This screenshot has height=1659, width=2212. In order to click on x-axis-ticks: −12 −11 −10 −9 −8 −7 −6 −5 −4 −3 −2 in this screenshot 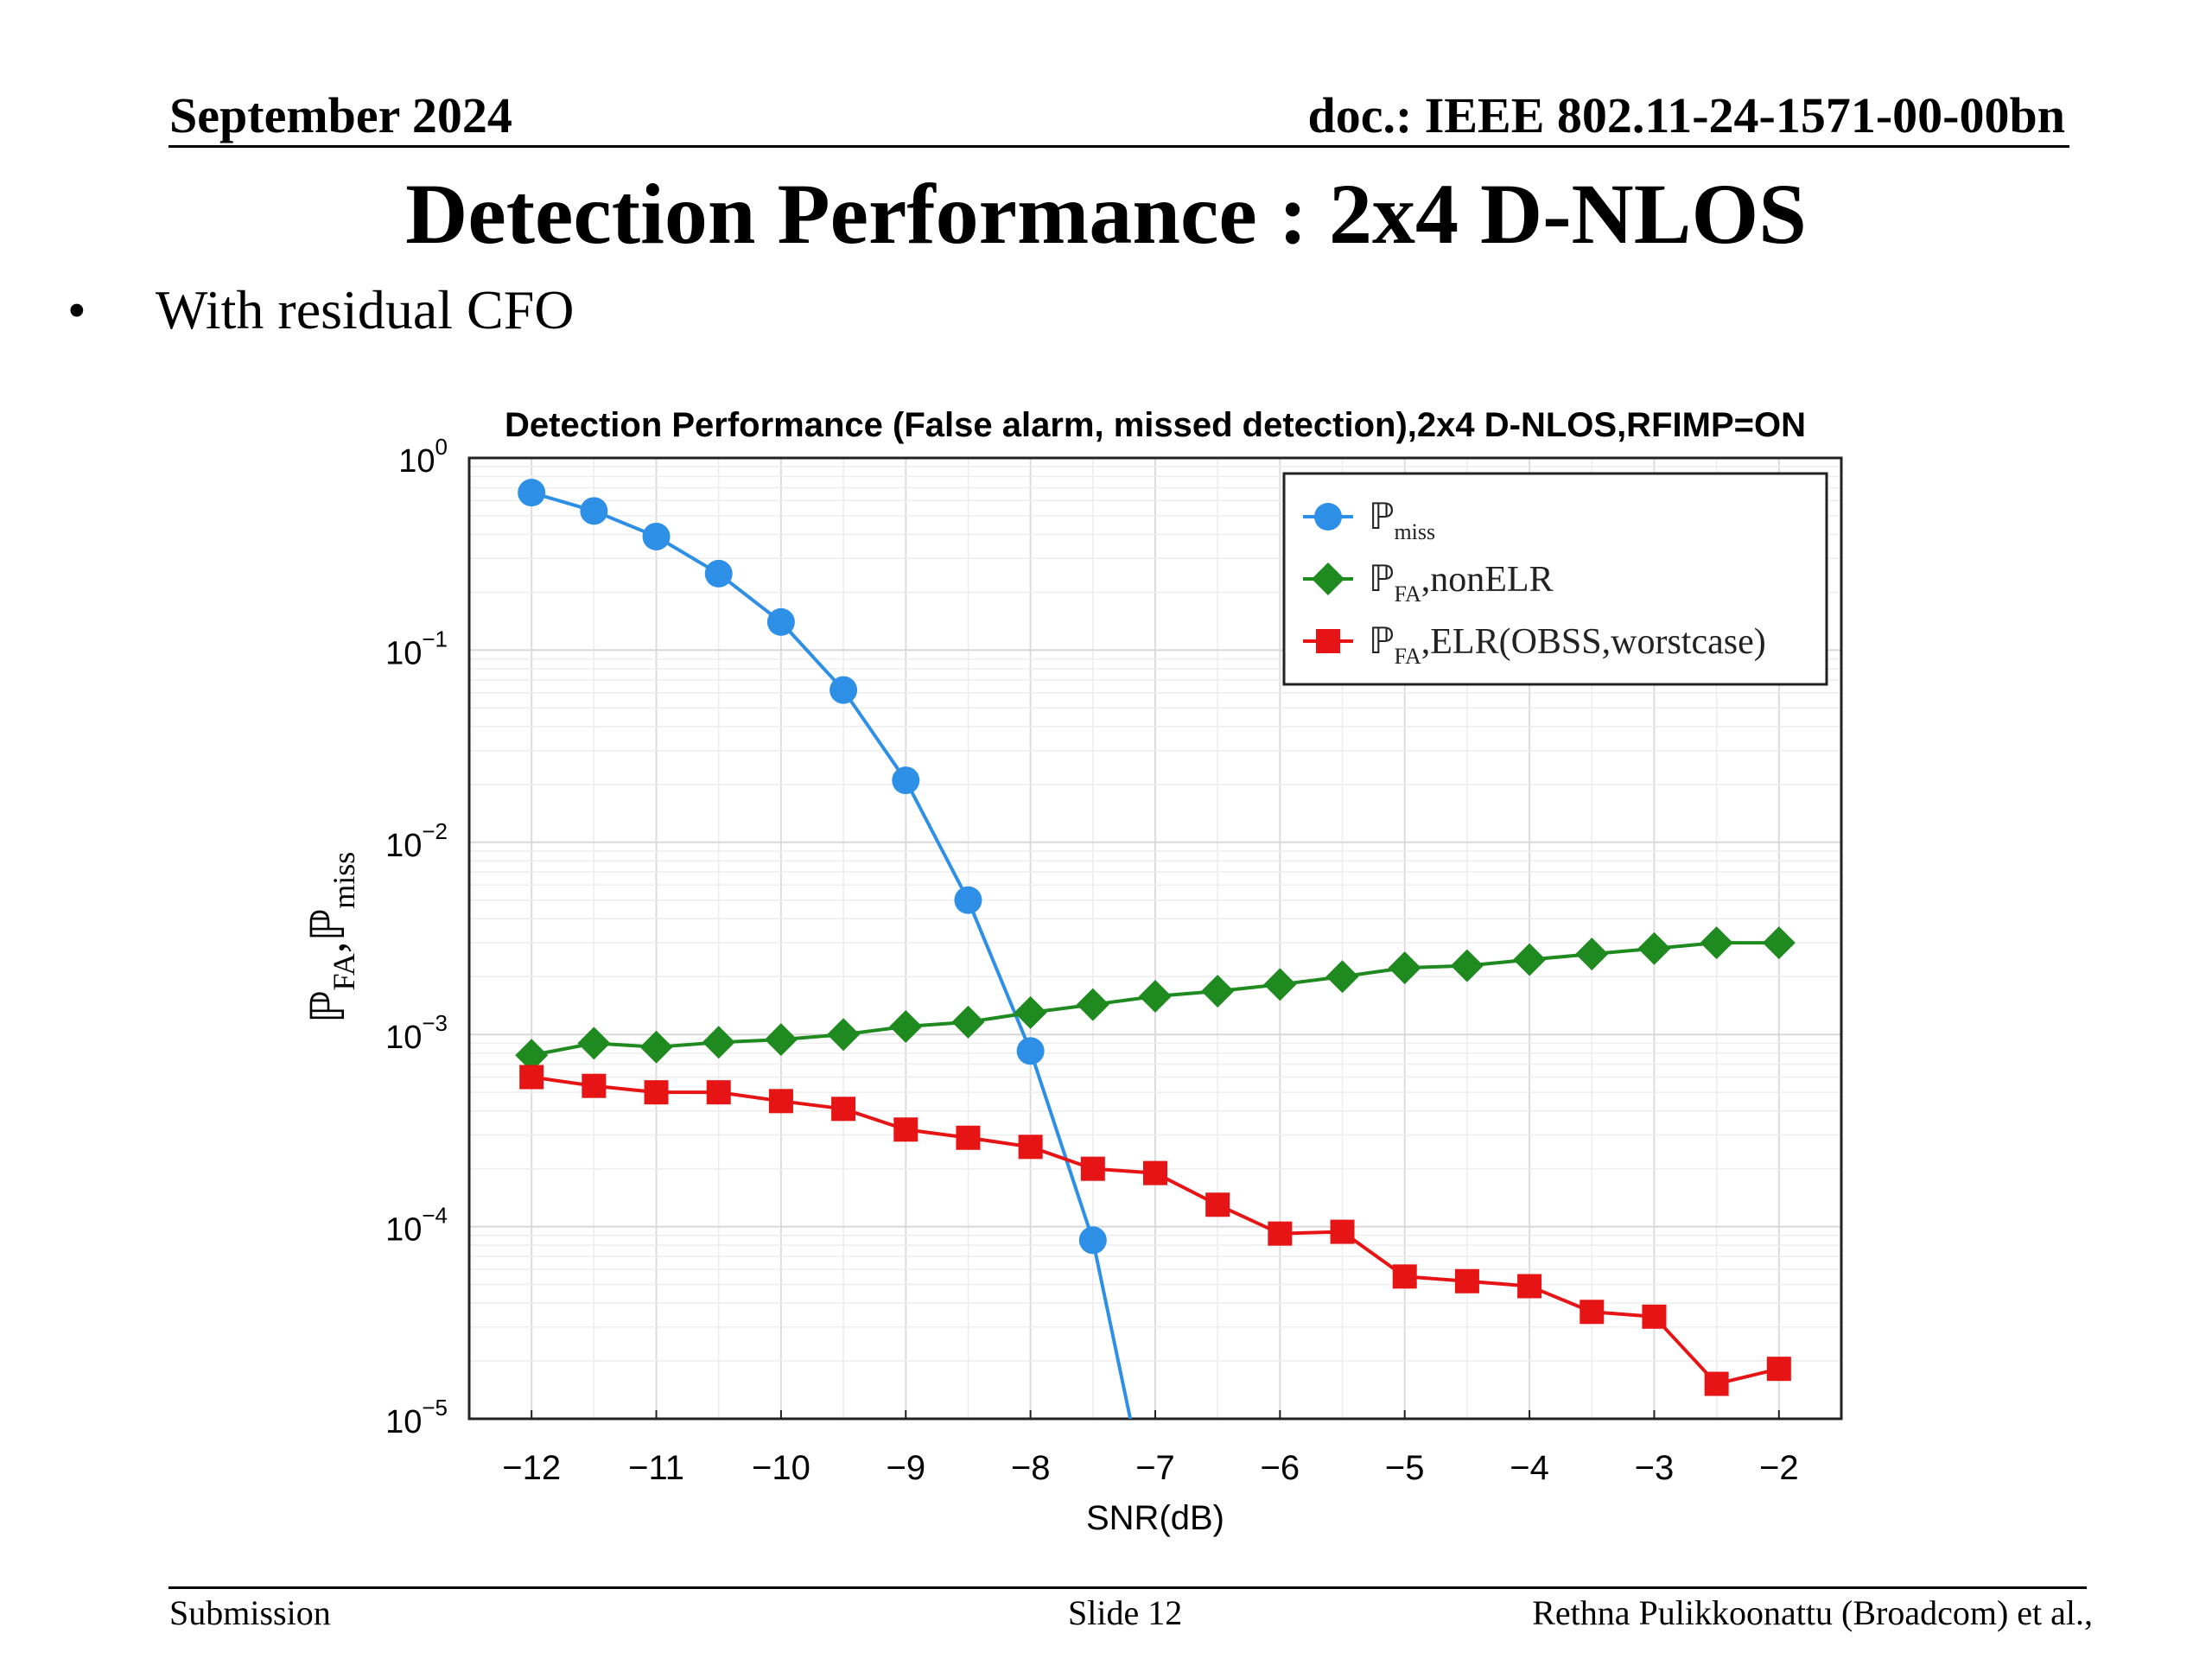, I will do `click(1150, 1448)`.